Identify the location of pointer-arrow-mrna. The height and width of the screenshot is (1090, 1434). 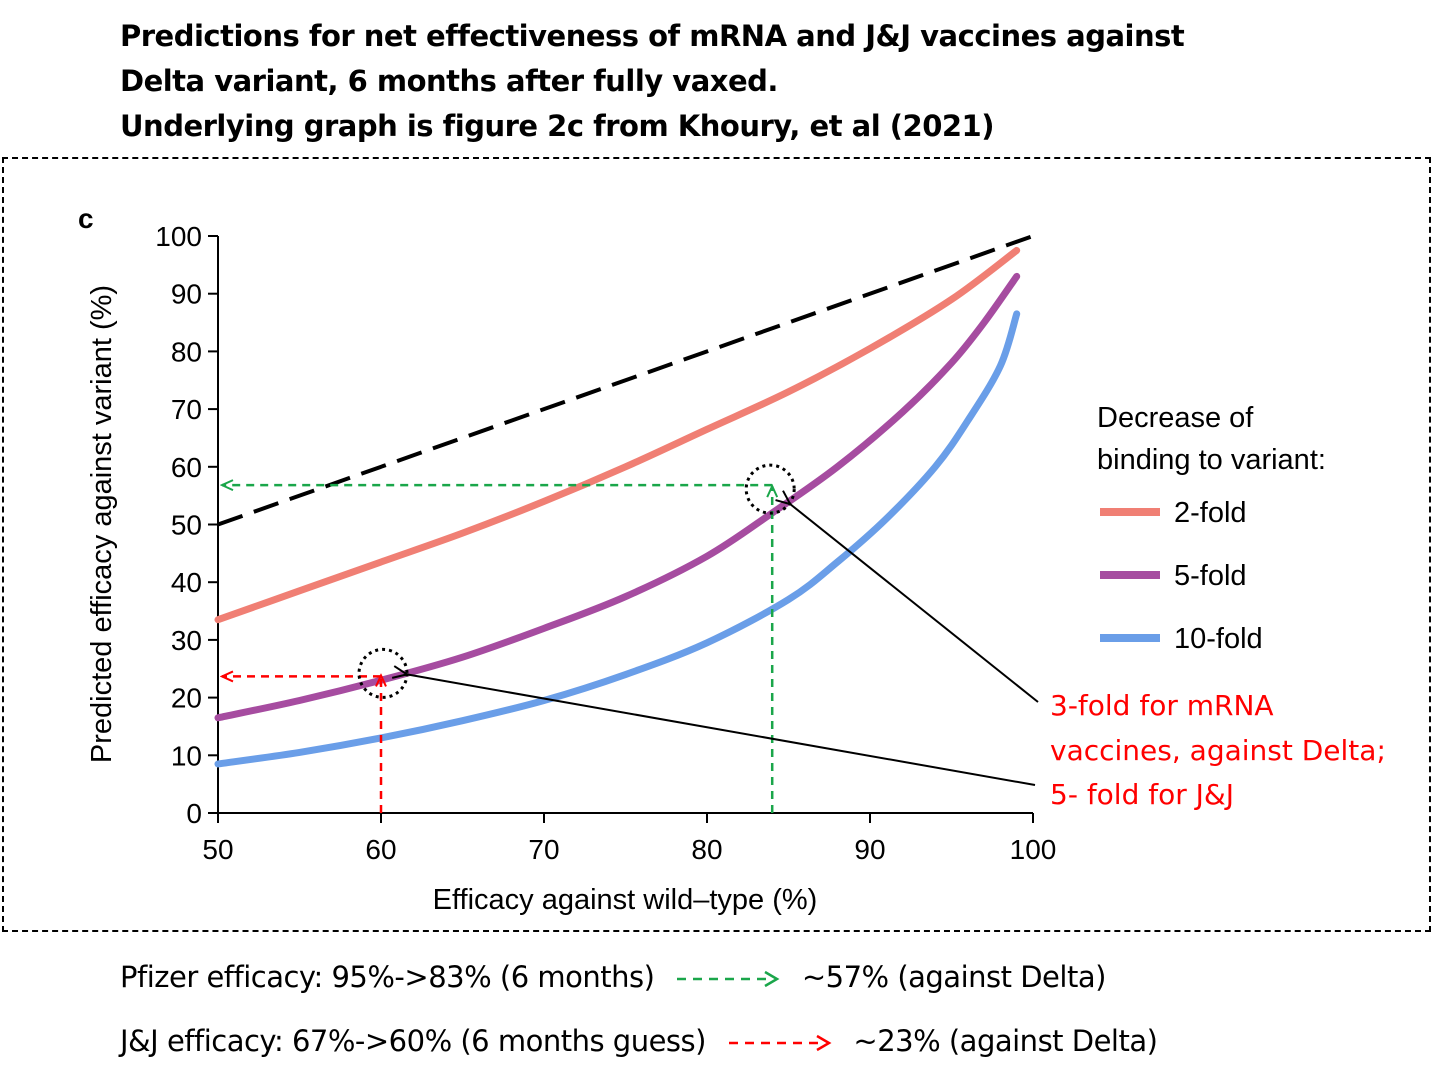
(914, 603).